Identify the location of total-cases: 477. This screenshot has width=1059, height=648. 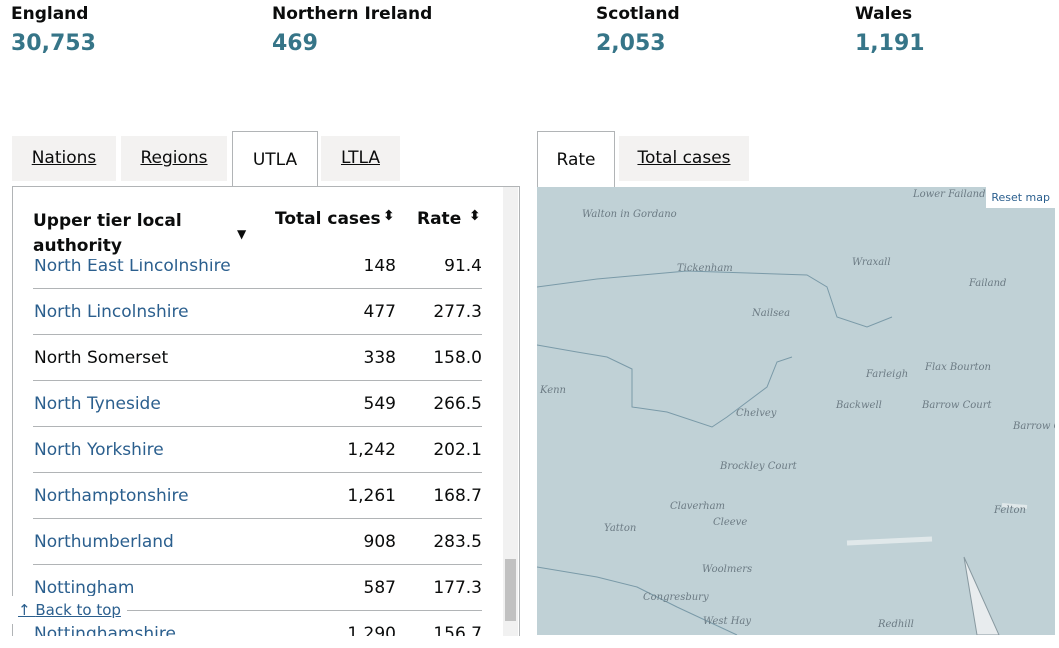
(379, 312).